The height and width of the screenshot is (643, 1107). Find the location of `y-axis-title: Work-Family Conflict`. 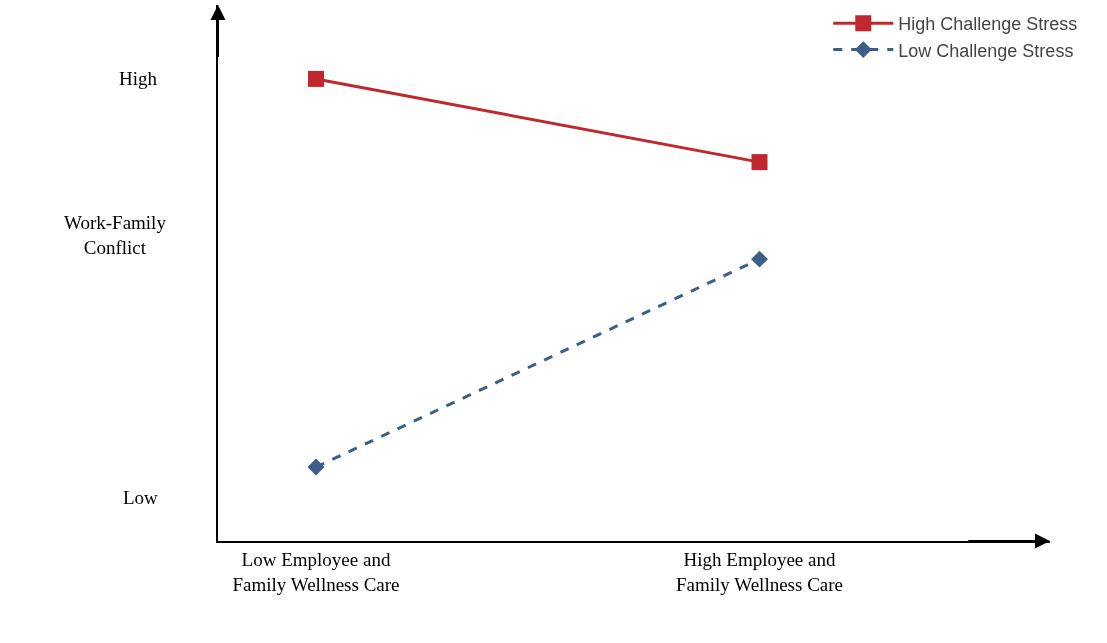

y-axis-title: Work-Family Conflict is located at coordinates (115, 235).